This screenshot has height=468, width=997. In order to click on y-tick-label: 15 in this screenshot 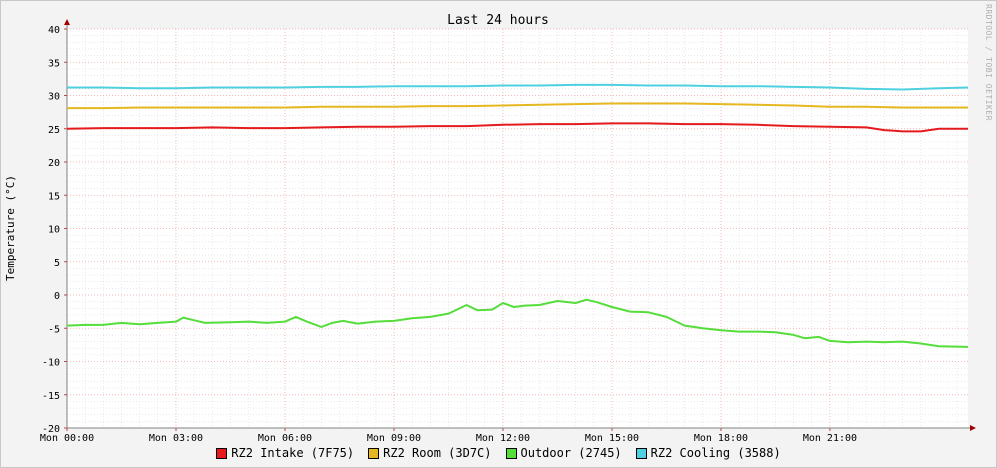, I will do `click(54, 196)`.